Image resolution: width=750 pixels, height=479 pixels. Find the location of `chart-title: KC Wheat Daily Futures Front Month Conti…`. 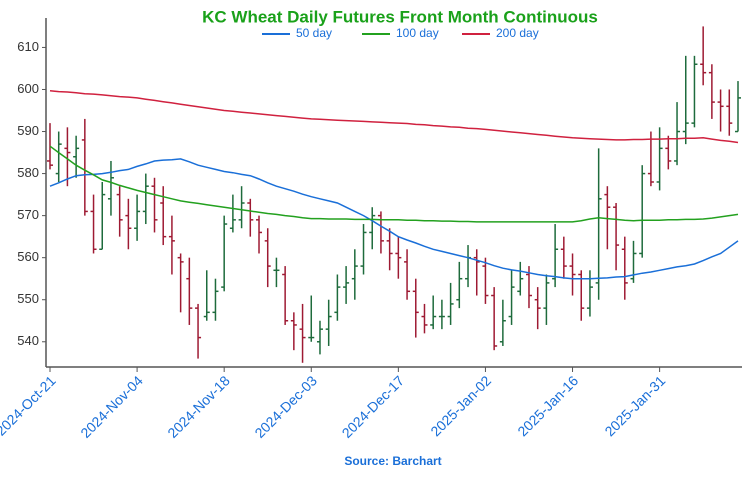

chart-title: KC Wheat Daily Futures Front Month Conti… is located at coordinates (400, 16).